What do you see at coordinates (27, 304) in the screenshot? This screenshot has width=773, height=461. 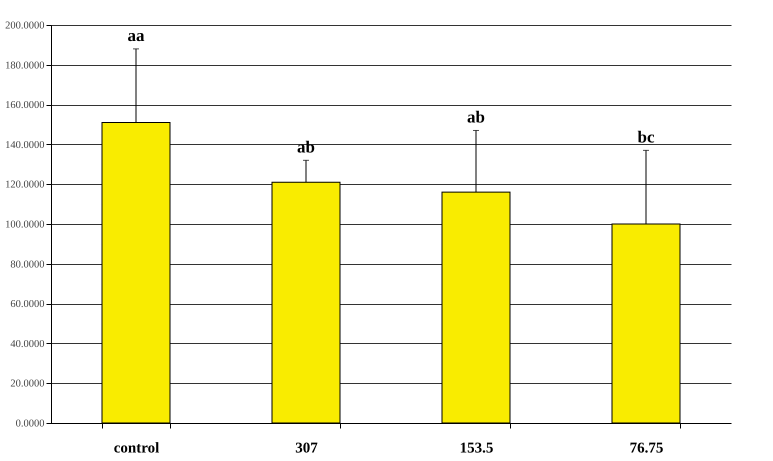 I see `y-tick-label: 60.0000` at bounding box center [27, 304].